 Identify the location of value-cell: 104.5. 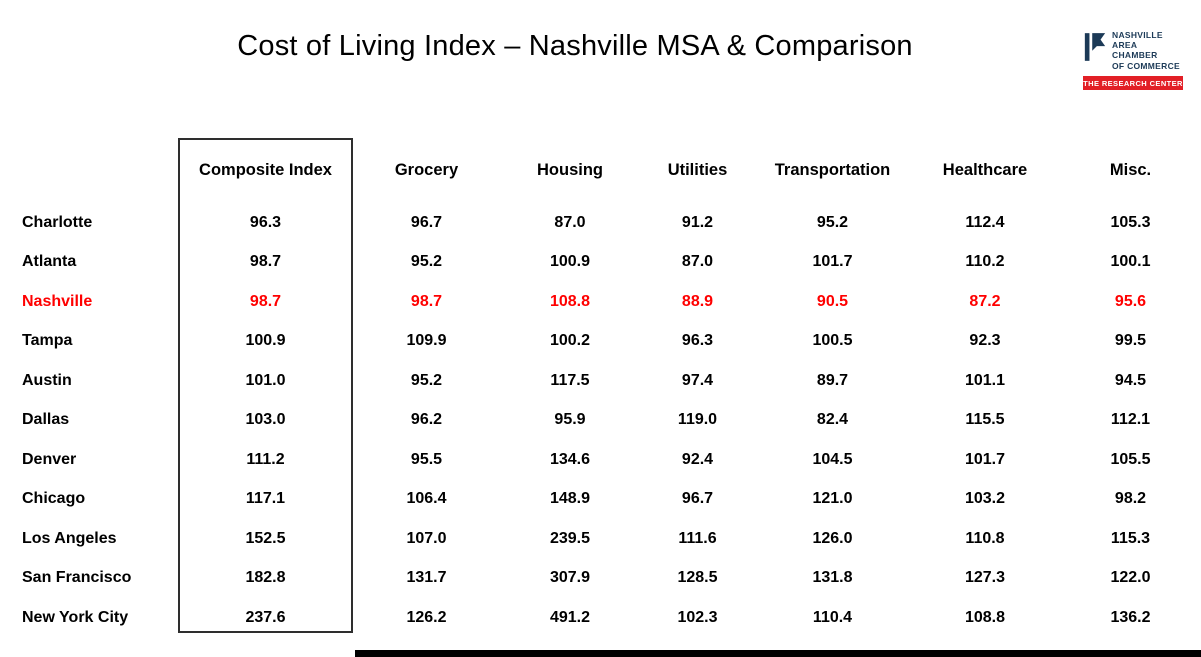
(832, 459).